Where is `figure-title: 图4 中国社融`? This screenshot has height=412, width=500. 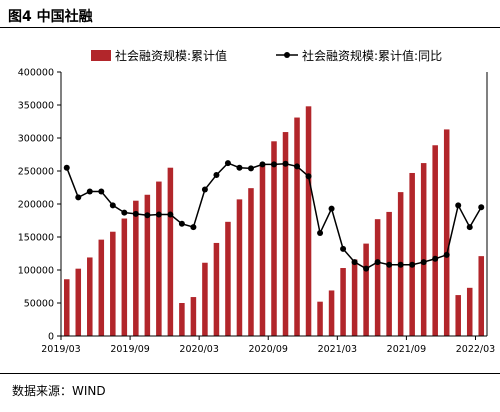
figure-title: 图4 中国社融 is located at coordinates (50, 17).